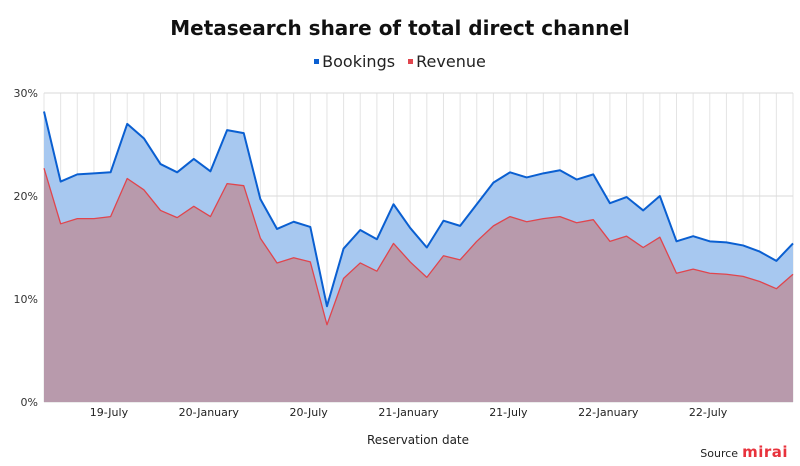  I want to click on y-tick-label: 30%, so click(26, 93).